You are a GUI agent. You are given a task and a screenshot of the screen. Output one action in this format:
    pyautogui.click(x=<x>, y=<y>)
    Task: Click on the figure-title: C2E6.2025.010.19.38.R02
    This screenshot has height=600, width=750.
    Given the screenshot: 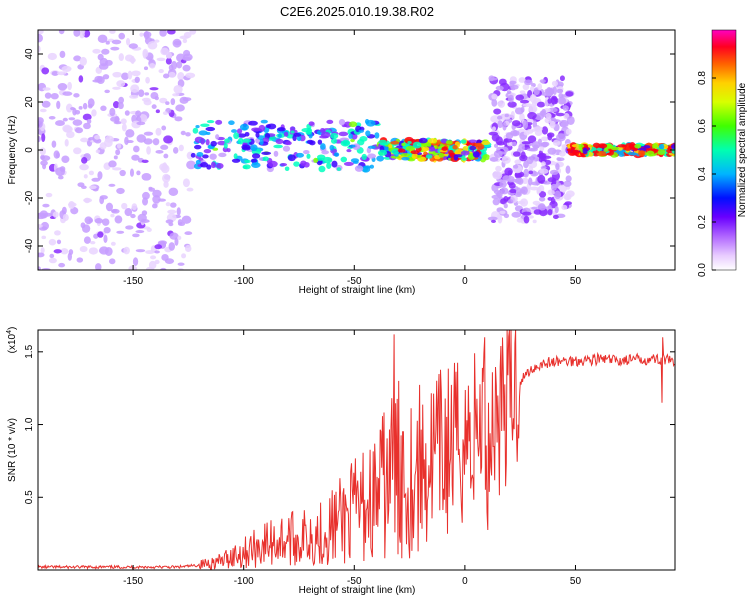 What is the action you would take?
    pyautogui.click(x=357, y=11)
    